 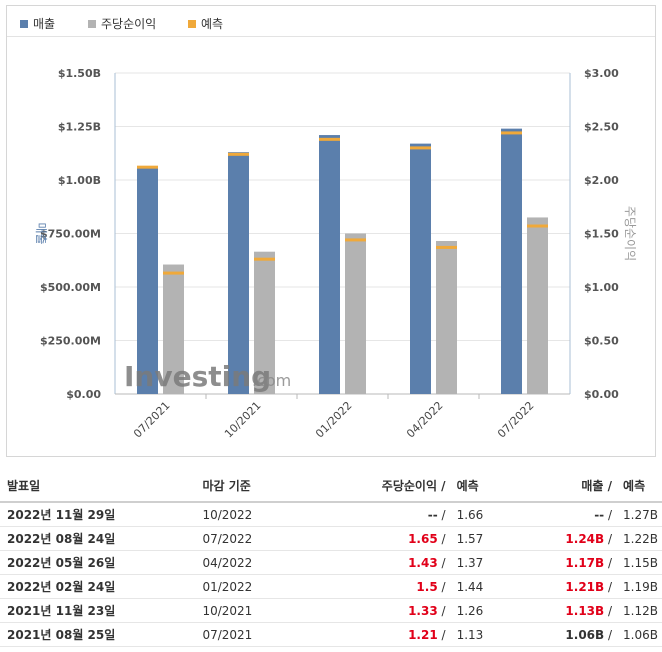 I want to click on y2-tick-label: $1.50, so click(x=601, y=234).